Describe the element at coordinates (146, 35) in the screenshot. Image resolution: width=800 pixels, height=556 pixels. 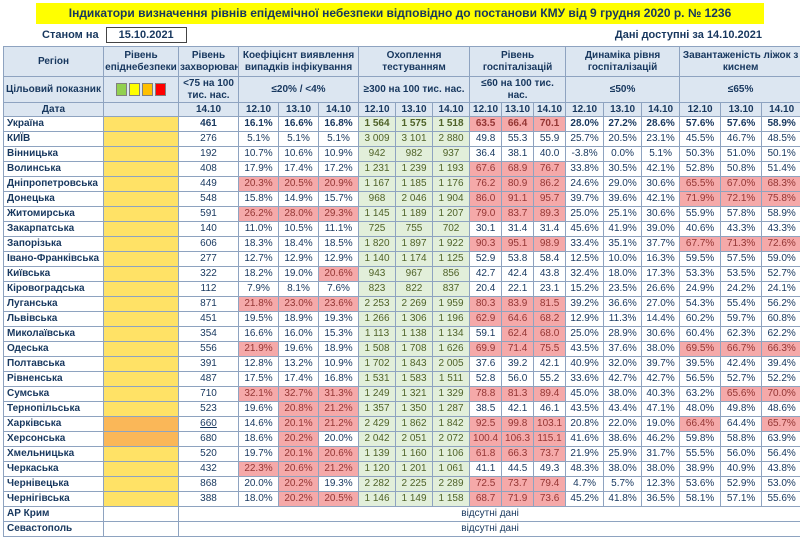
I see `as-of-date-field: 15.10.2021` at that location.